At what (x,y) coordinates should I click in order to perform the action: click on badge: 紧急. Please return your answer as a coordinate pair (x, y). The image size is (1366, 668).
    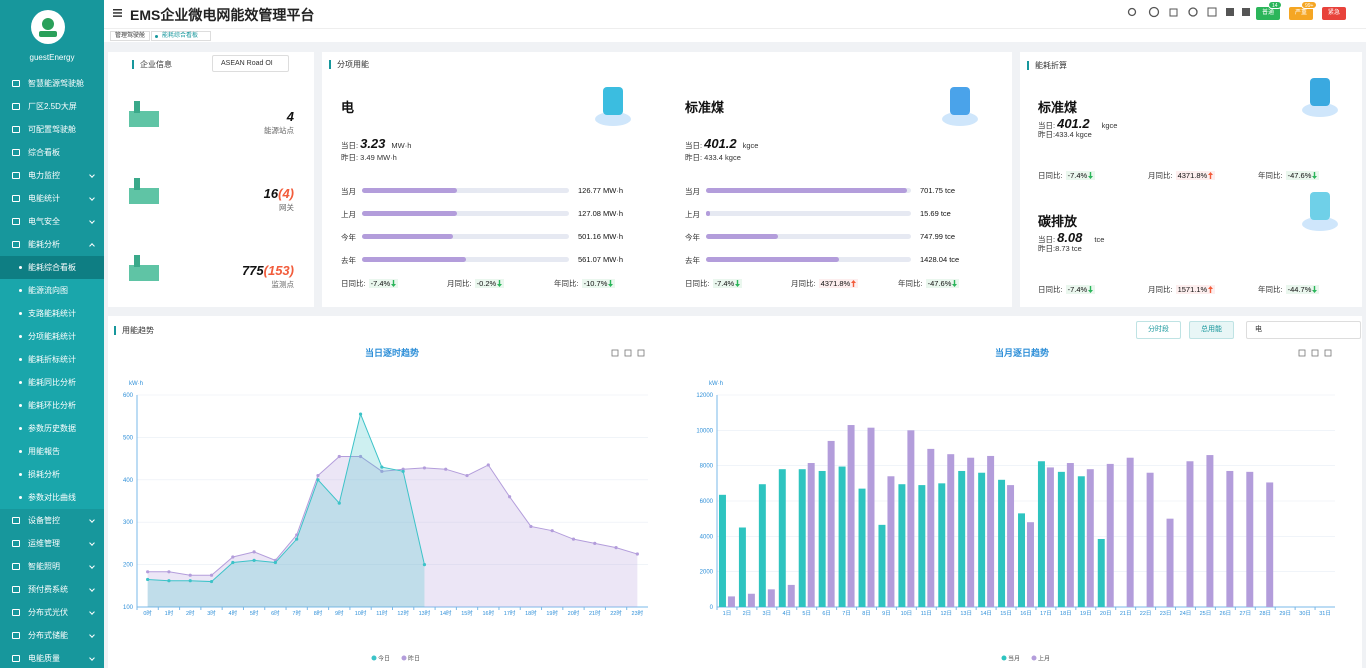
    Looking at the image, I should click on (1334, 13).